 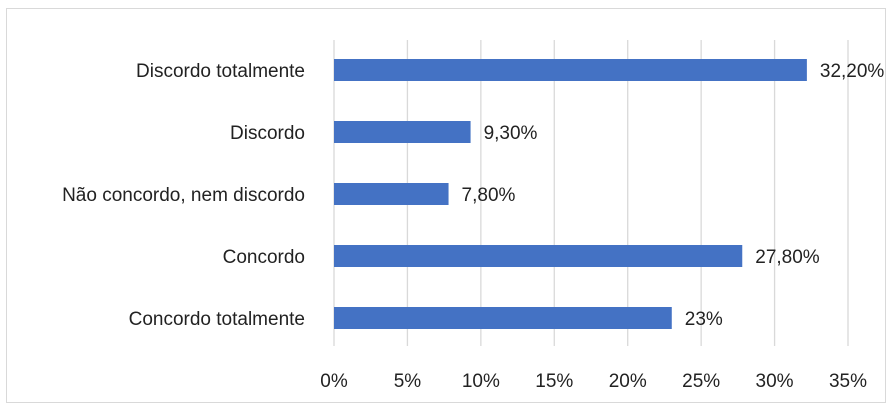 What do you see at coordinates (489, 195) in the screenshot?
I see `data-label: 7,80%` at bounding box center [489, 195].